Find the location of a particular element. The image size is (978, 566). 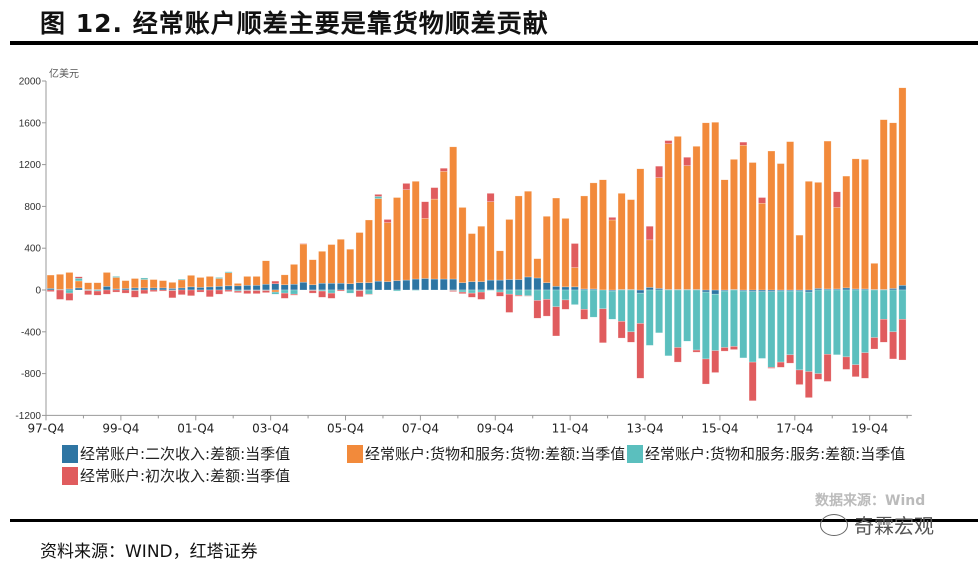

x-tick-label: 17-Q4 is located at coordinates (794, 428).